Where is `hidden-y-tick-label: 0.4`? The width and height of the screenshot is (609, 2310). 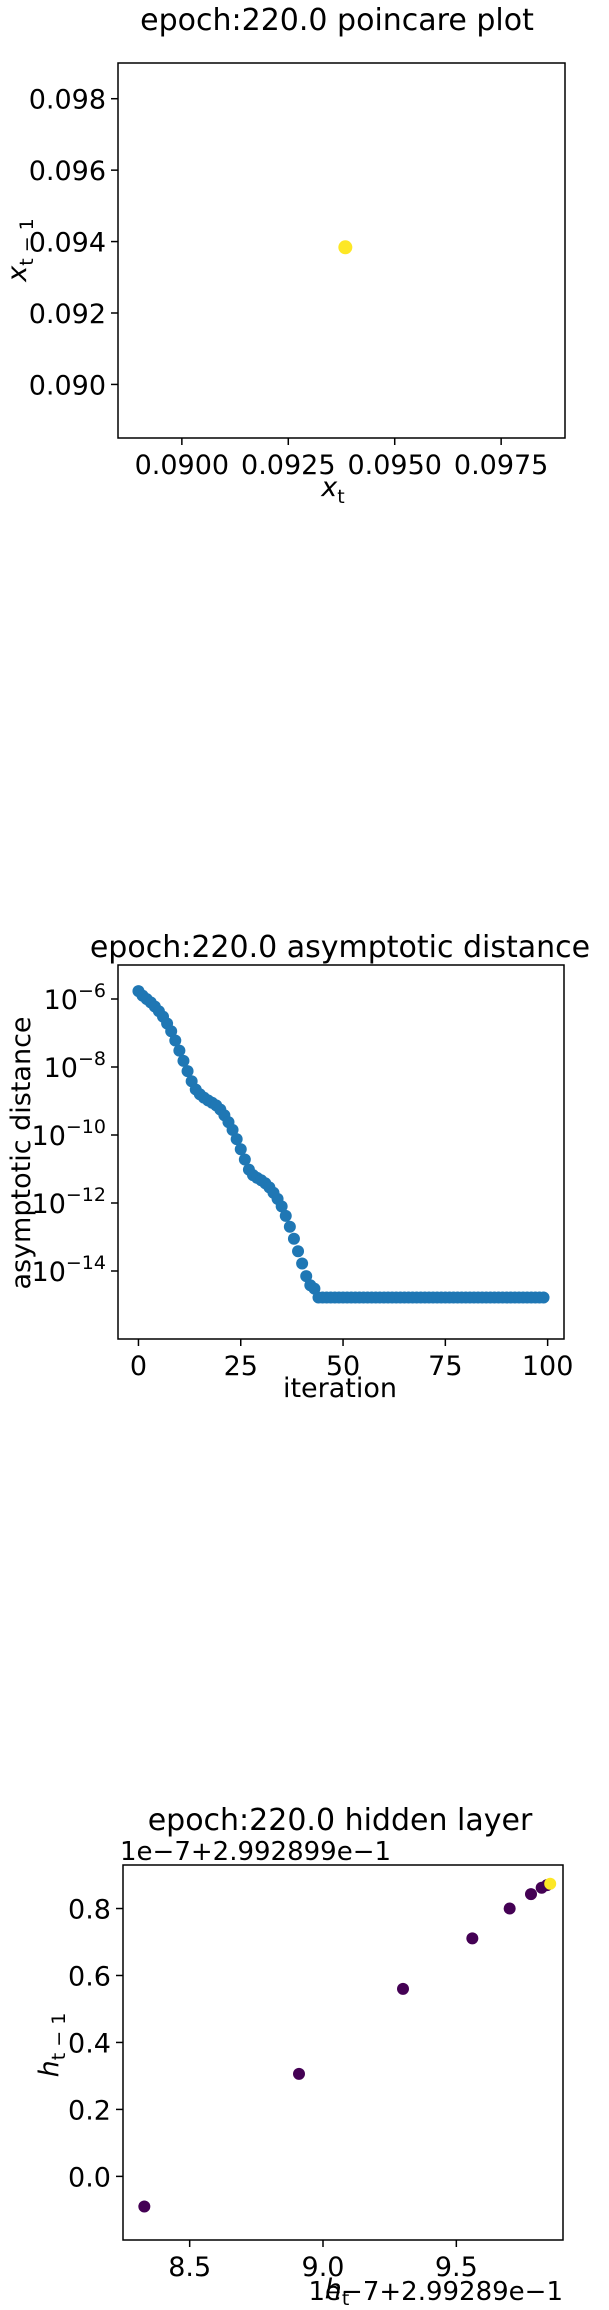
hidden-y-tick-label: 0.4 is located at coordinates (89, 2043).